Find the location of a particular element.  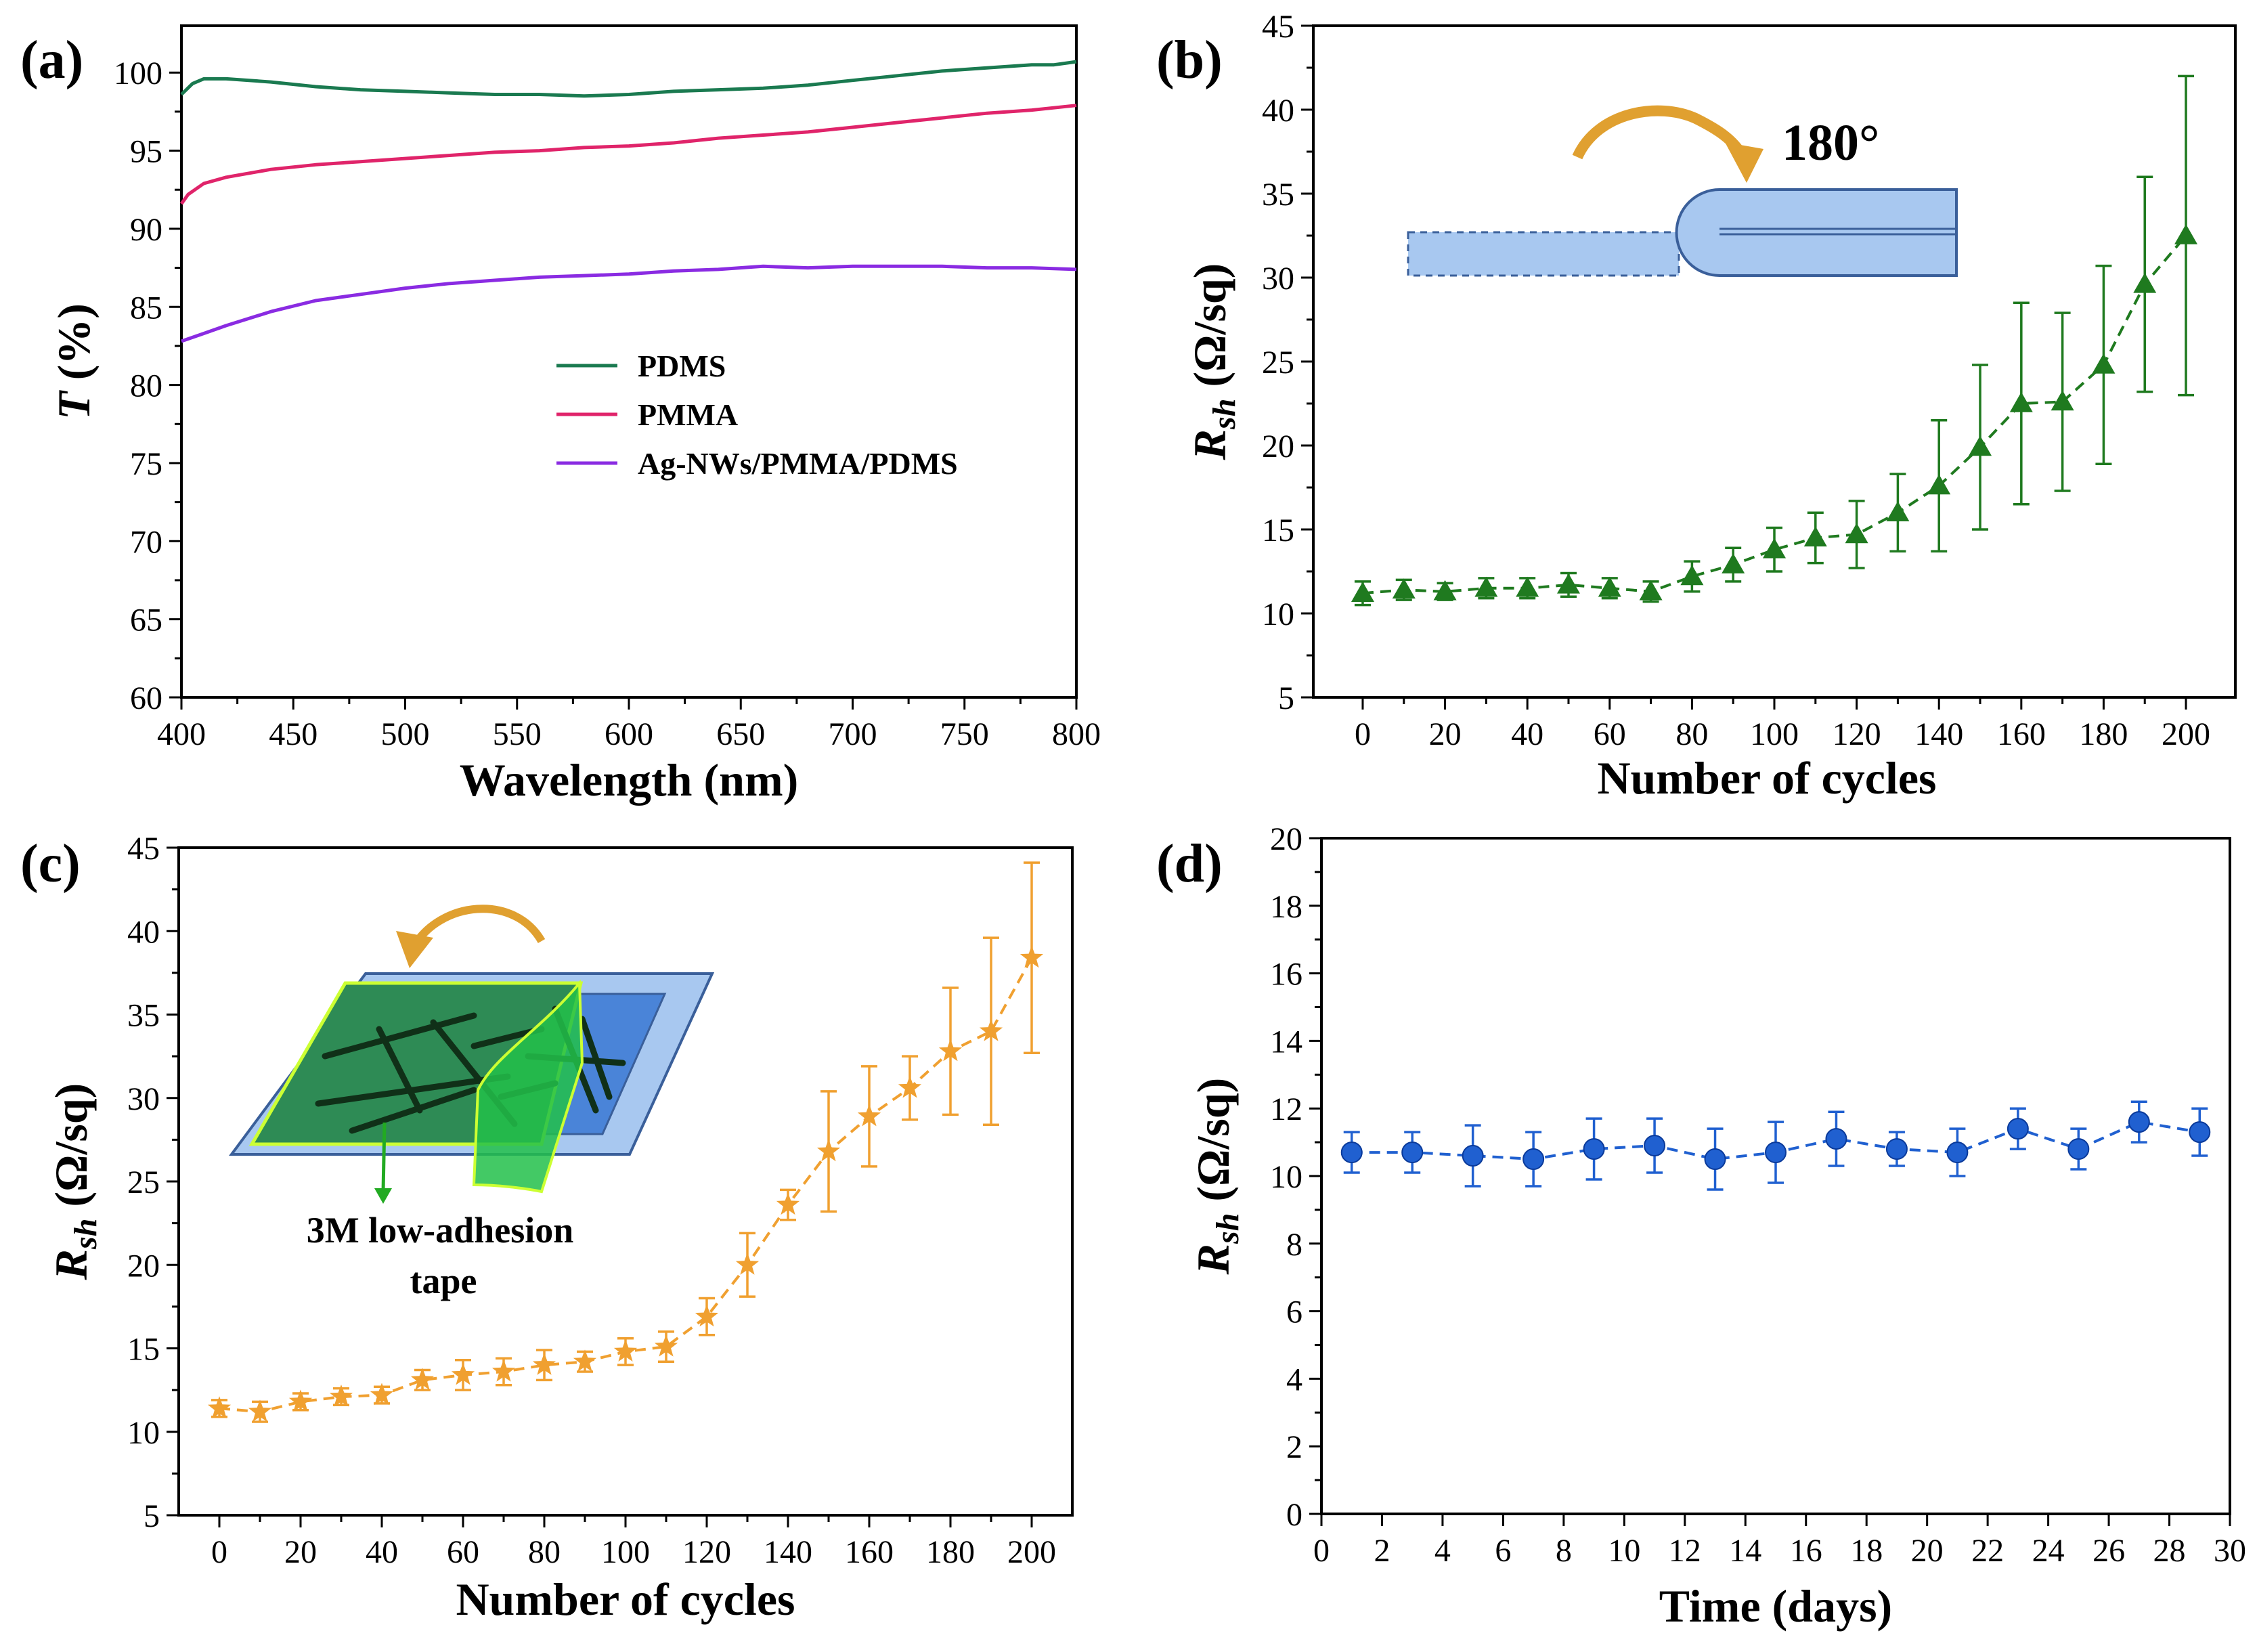

y-tick-label: 10 is located at coordinates (1278, 614).